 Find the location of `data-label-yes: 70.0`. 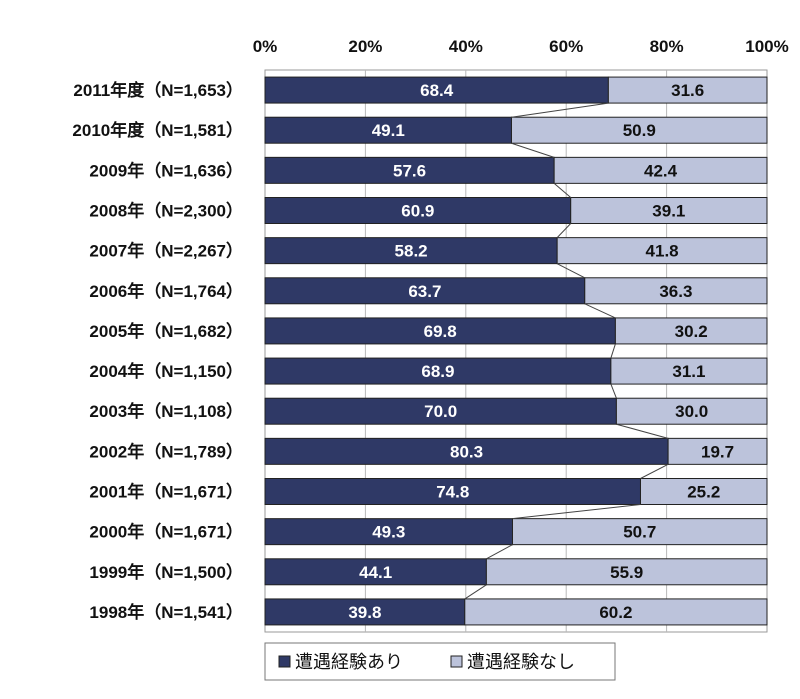

data-label-yes: 70.0 is located at coordinates (440, 411).